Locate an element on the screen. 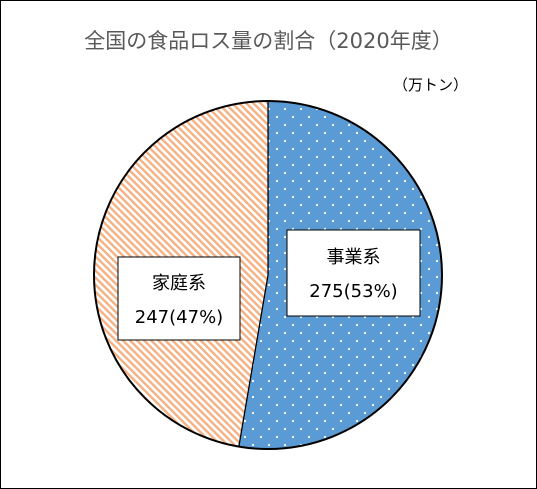 The height and width of the screenshot is (489, 537). data-label-jigyokei: 事業系 275(53%) is located at coordinates (353, 273).